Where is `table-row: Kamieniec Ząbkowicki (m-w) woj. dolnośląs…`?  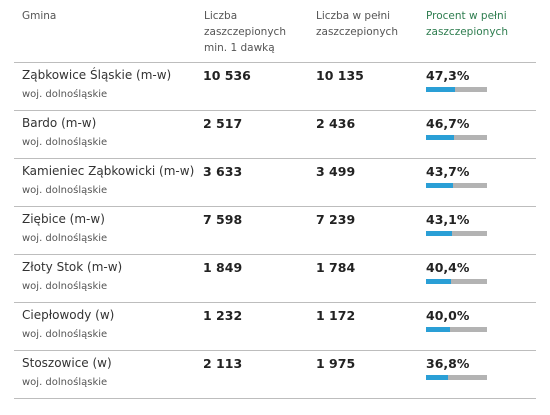 table-row: Kamieniec Ząbkowicki (m-w) woj. dolnośląs… is located at coordinates (275, 183).